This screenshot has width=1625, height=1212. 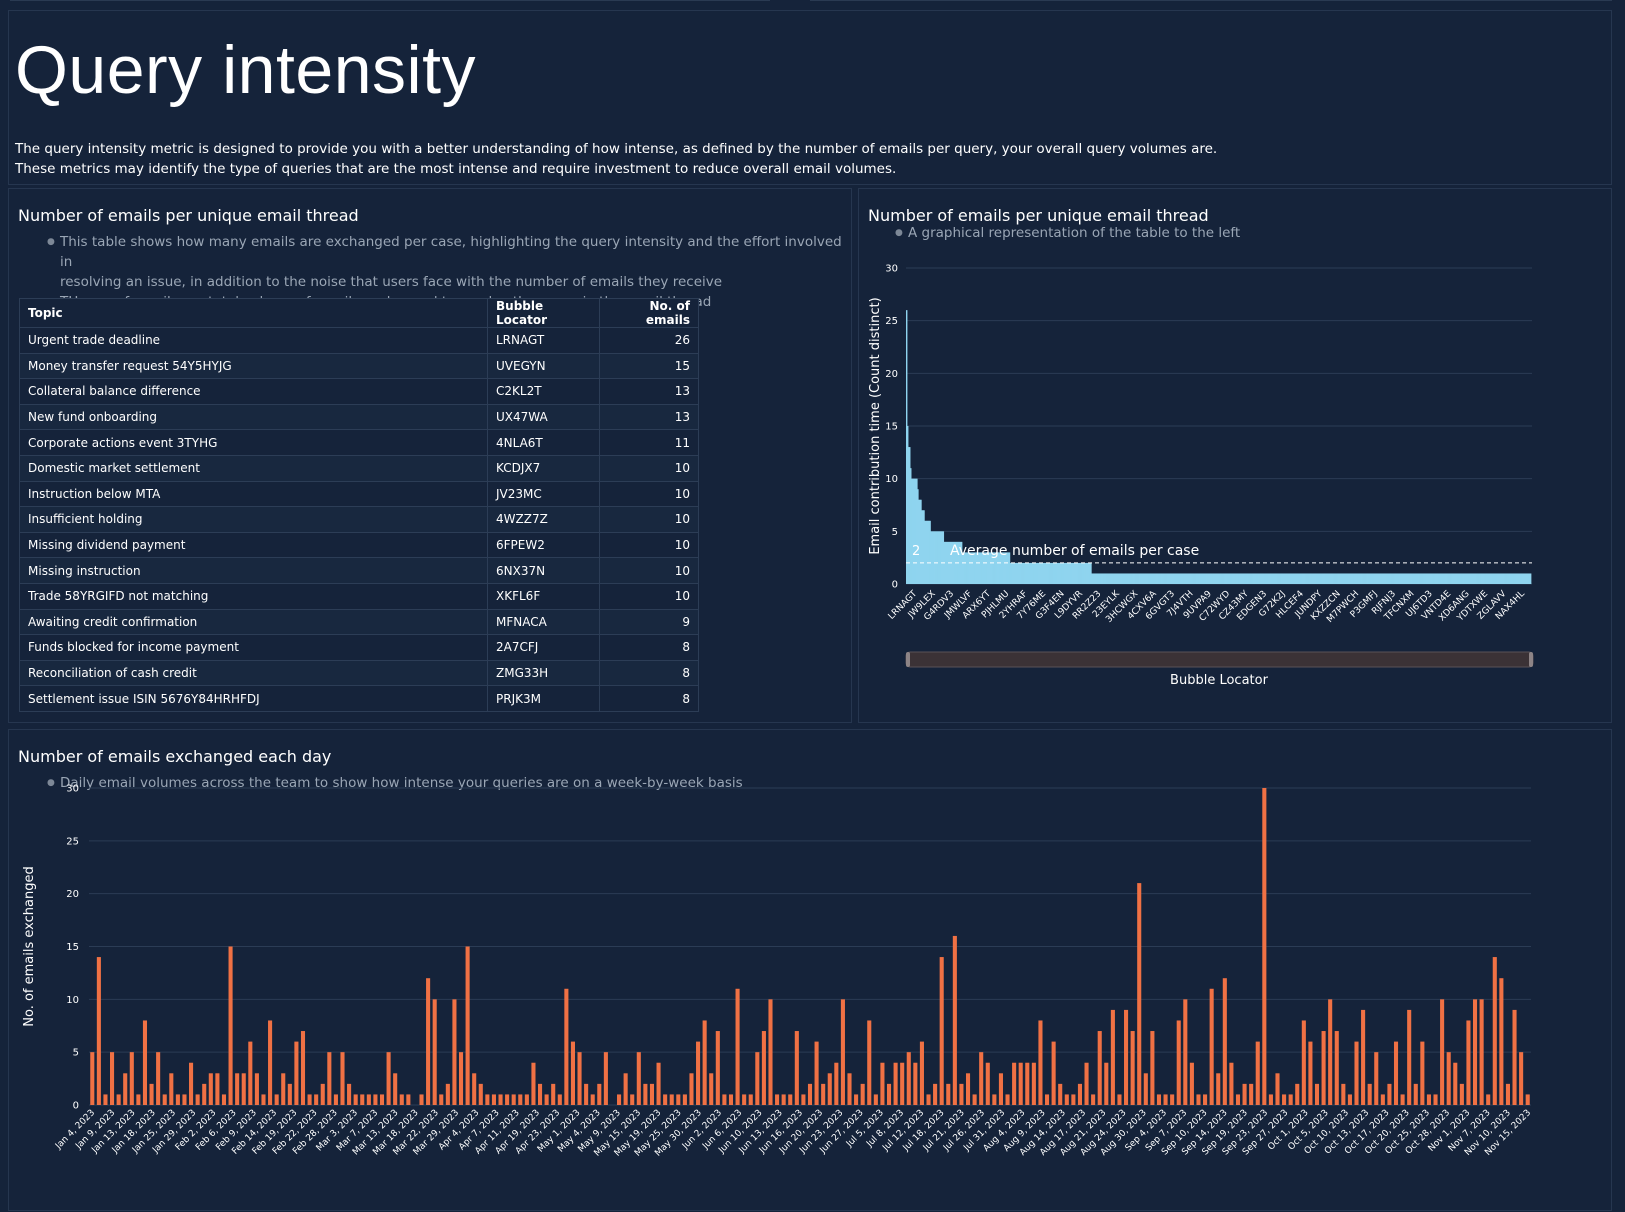 I want to click on table-row: Reconciliation of cash credit ZMG33H 8, so click(x=359, y=673).